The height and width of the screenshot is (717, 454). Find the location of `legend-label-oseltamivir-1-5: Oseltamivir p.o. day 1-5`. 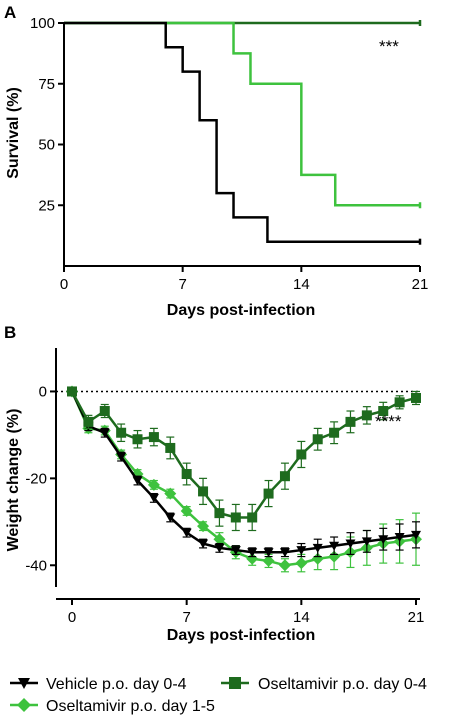

legend-label-oseltamivir-1-5: Oseltamivir p.o. day 1-5 is located at coordinates (130, 706).